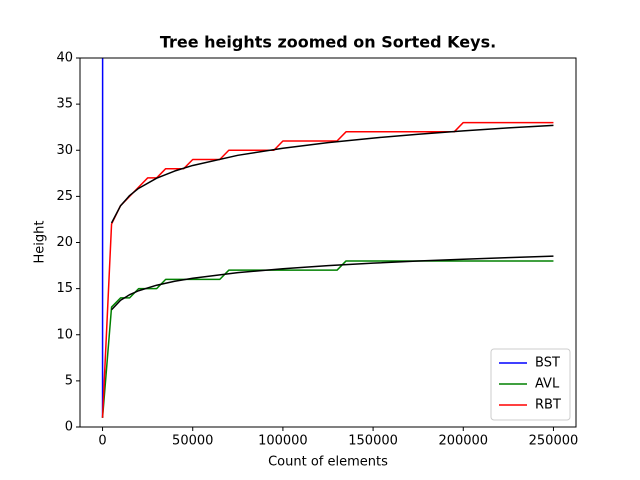 The image size is (640, 480). What do you see at coordinates (192, 441) in the screenshot?
I see `x-tick-label: 50000` at bounding box center [192, 441].